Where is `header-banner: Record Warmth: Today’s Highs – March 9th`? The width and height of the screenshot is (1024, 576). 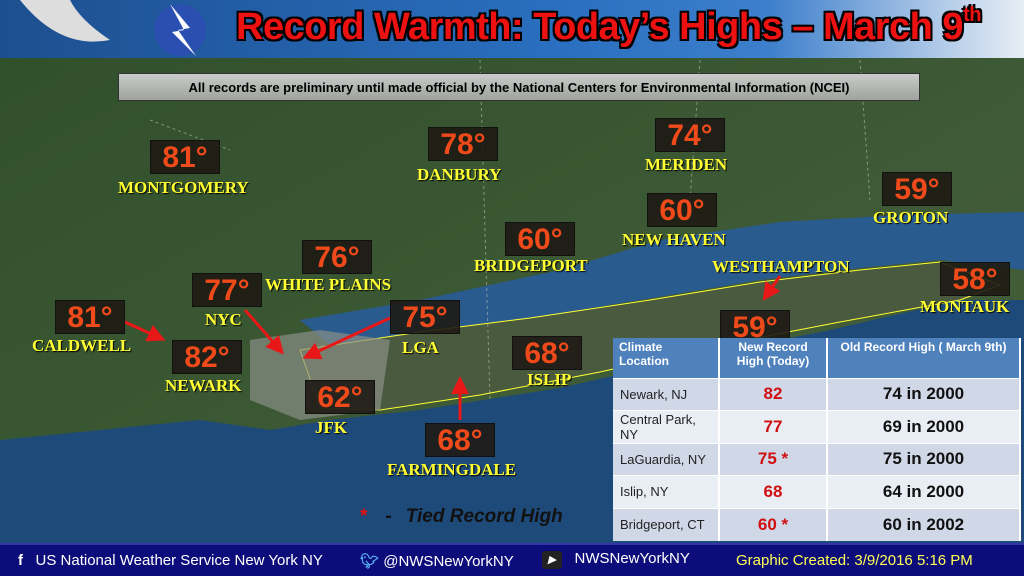 header-banner: Record Warmth: Today’s Highs – March 9th is located at coordinates (512, 29).